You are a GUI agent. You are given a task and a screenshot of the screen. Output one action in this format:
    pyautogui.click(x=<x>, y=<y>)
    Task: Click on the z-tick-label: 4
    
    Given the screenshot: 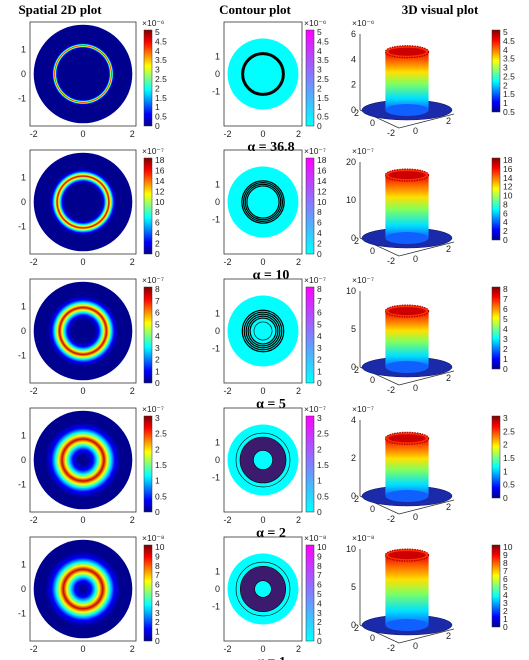 What is the action you would take?
    pyautogui.click(x=353, y=420)
    